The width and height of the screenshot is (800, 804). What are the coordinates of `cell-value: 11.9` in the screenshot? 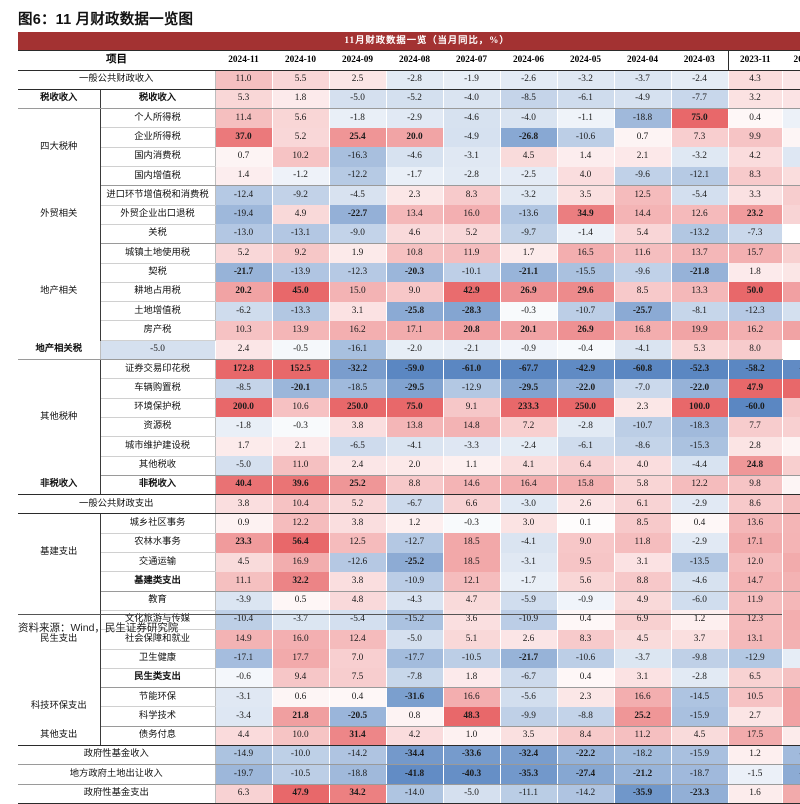 It's located at (472, 253).